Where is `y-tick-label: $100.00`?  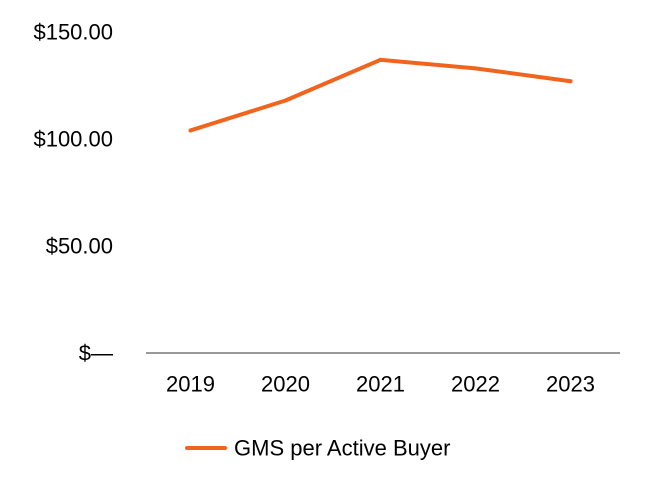 y-tick-label: $100.00 is located at coordinates (73, 139).